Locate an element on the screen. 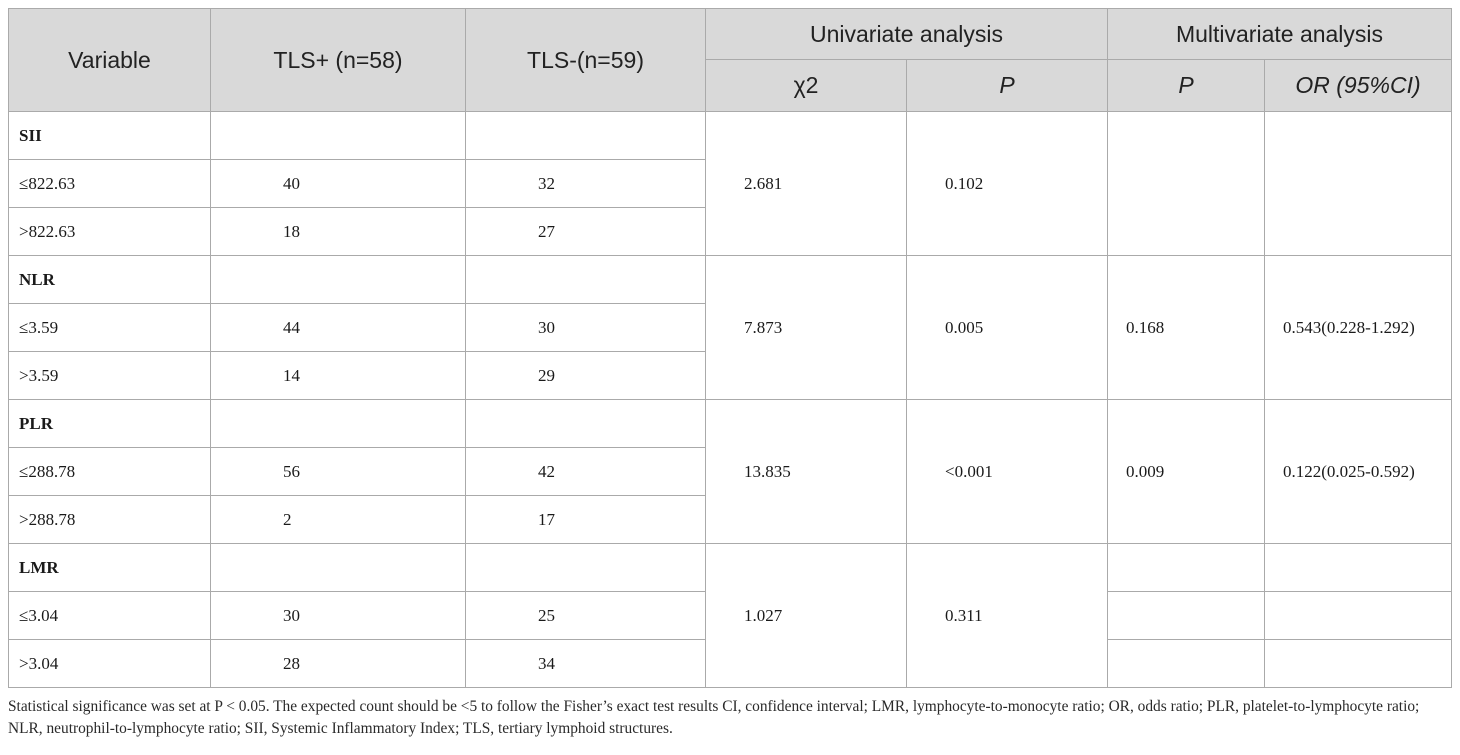  header-chi2: χ2 is located at coordinates (806, 85).